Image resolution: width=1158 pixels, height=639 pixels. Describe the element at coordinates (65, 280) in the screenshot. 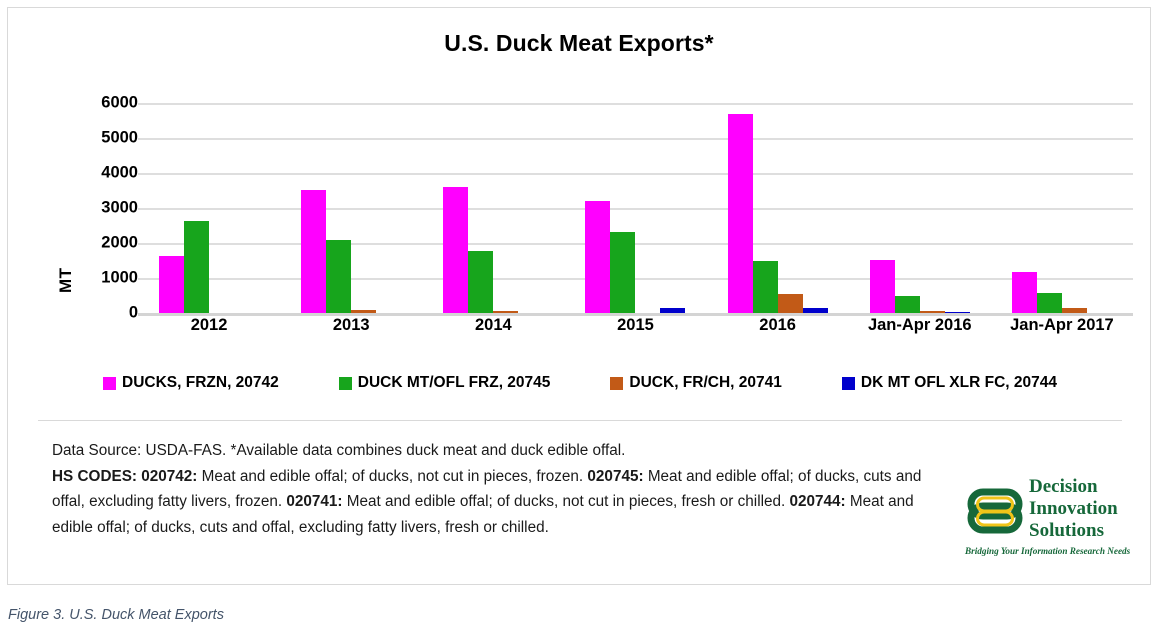

I see `y-axis-title: MT` at that location.